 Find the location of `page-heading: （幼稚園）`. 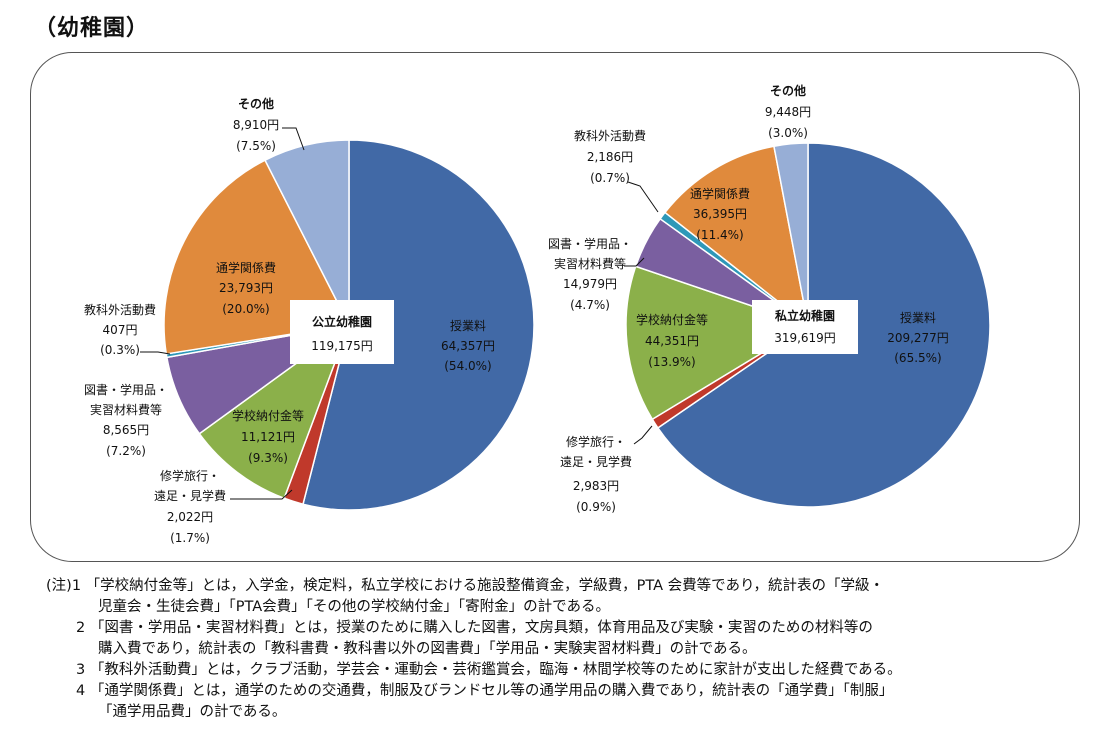

page-heading: （幼稚園） is located at coordinates (92, 28).